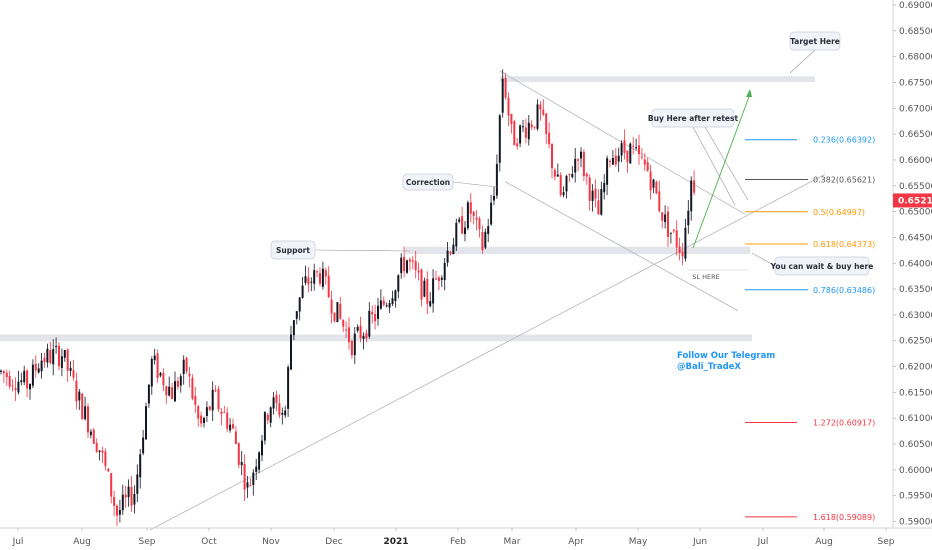 The height and width of the screenshot is (550, 932). I want to click on stop-loss-label: SL HERE, so click(705, 277).